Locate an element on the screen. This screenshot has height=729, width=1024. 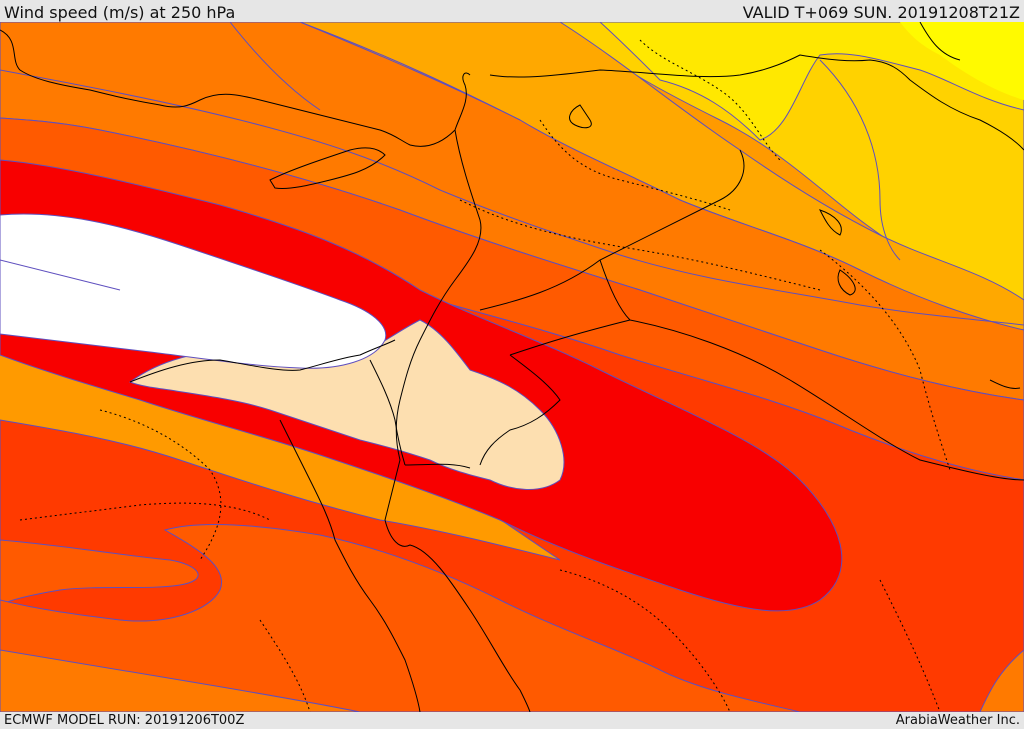
footer-bar is located at coordinates (512, 720).